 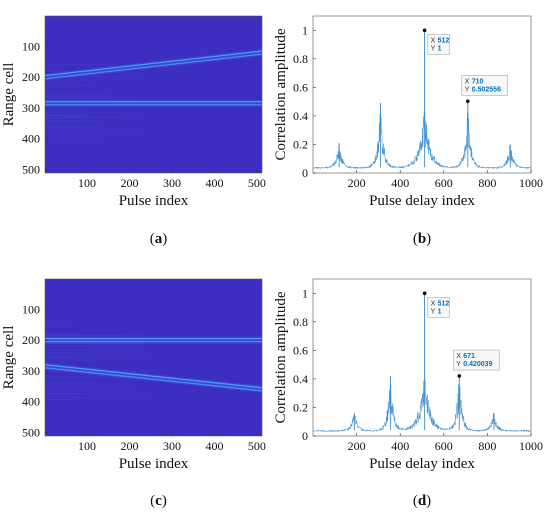 I want to click on panel-caption-letter: d, so click(x=422, y=501).